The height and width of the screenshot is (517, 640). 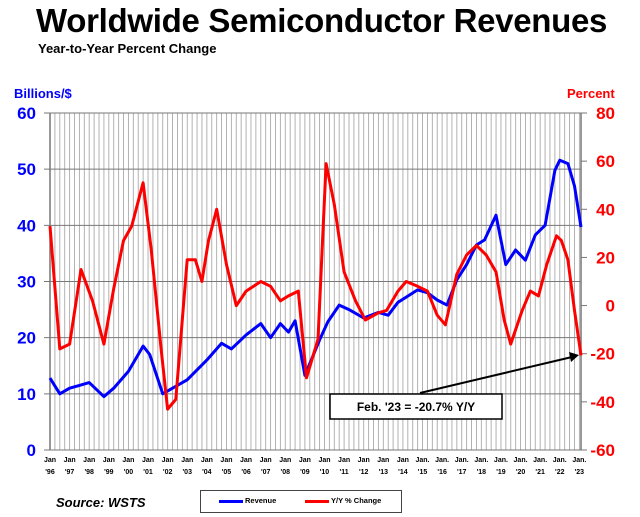 I want to click on legend-label-revenue: Revenue, so click(x=261, y=500).